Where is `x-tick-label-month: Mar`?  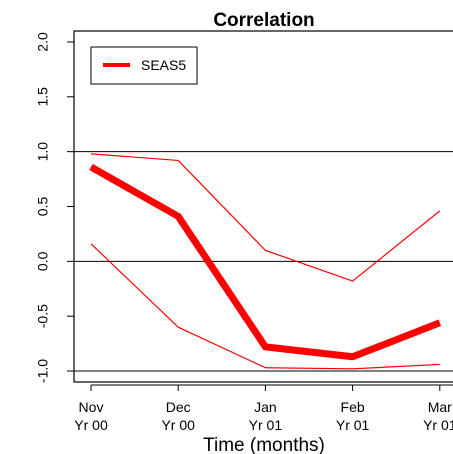 x-tick-label-month: Mar is located at coordinates (440, 407).